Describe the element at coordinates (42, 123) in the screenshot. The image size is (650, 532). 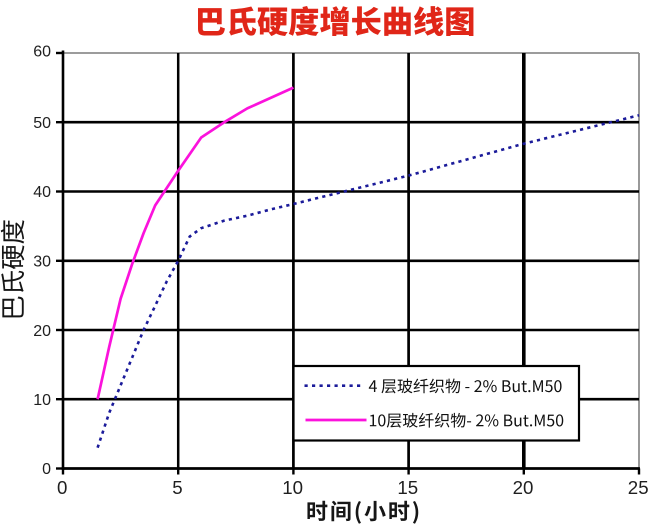
I see `svg-text: 50` at that location.